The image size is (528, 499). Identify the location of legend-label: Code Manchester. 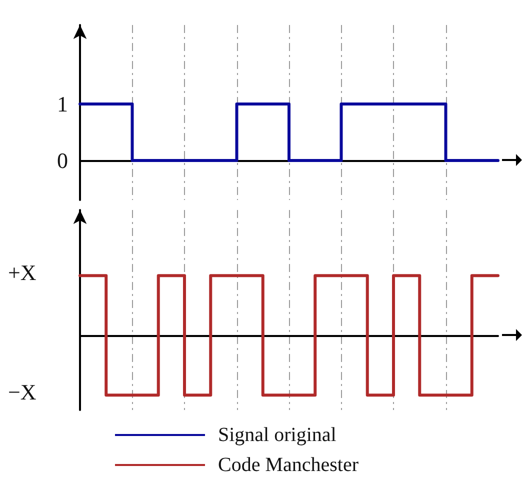
(288, 465).